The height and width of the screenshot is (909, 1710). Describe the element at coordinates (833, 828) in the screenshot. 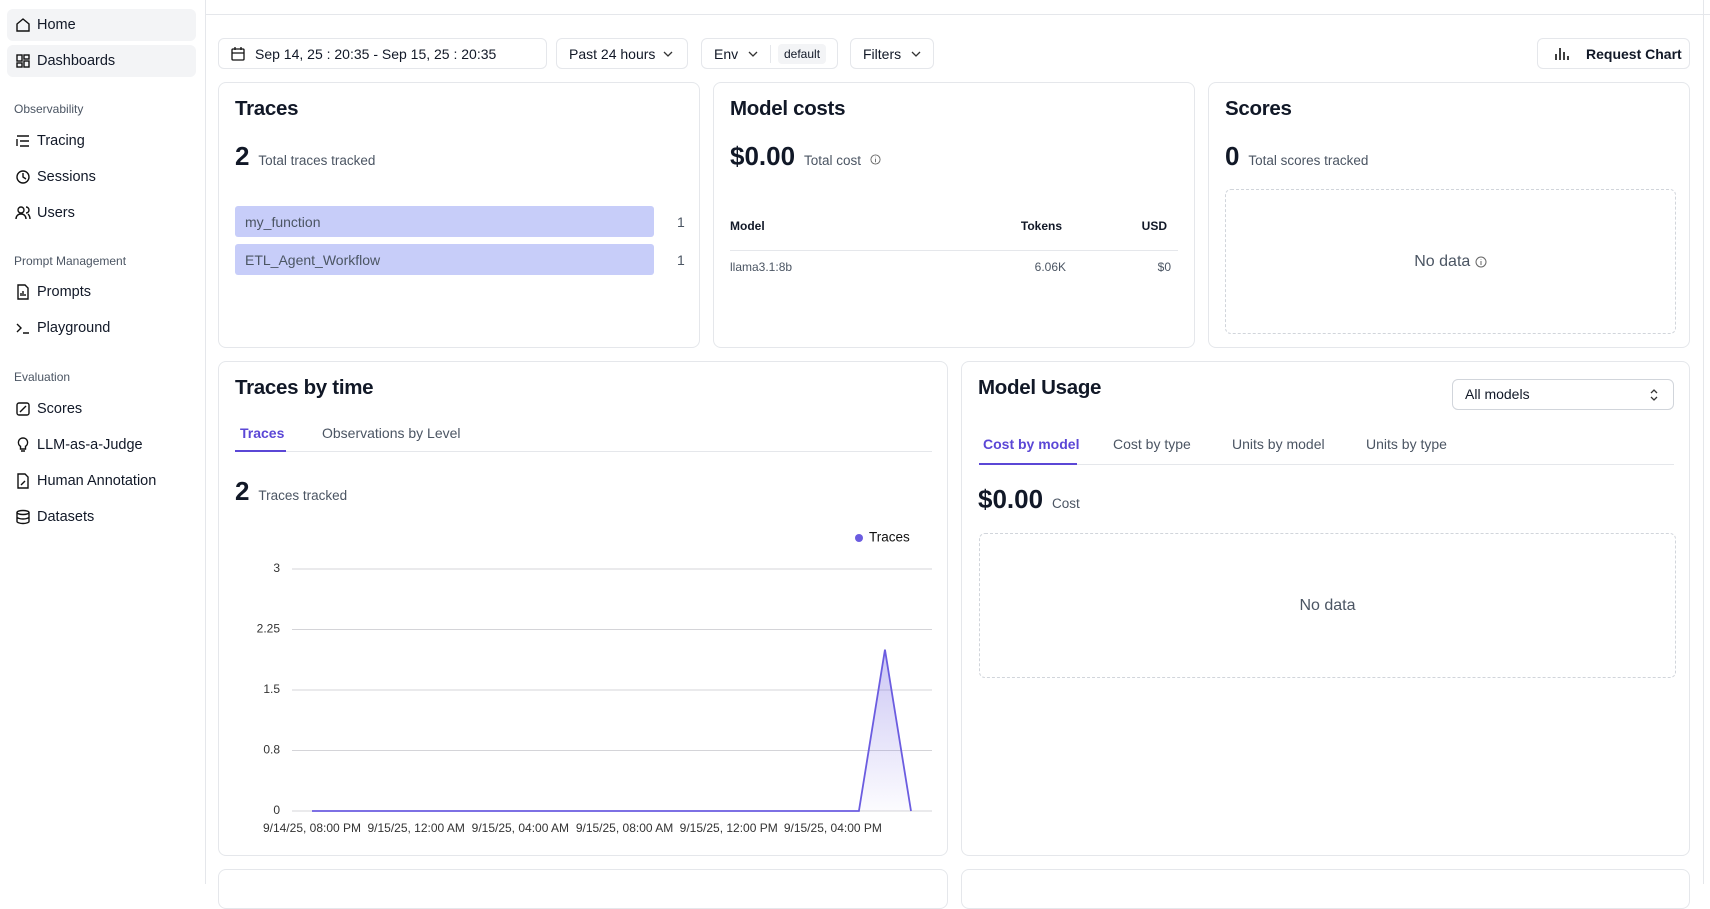

I see `x-tick-label: 9/15/25, 04:00 PM` at that location.